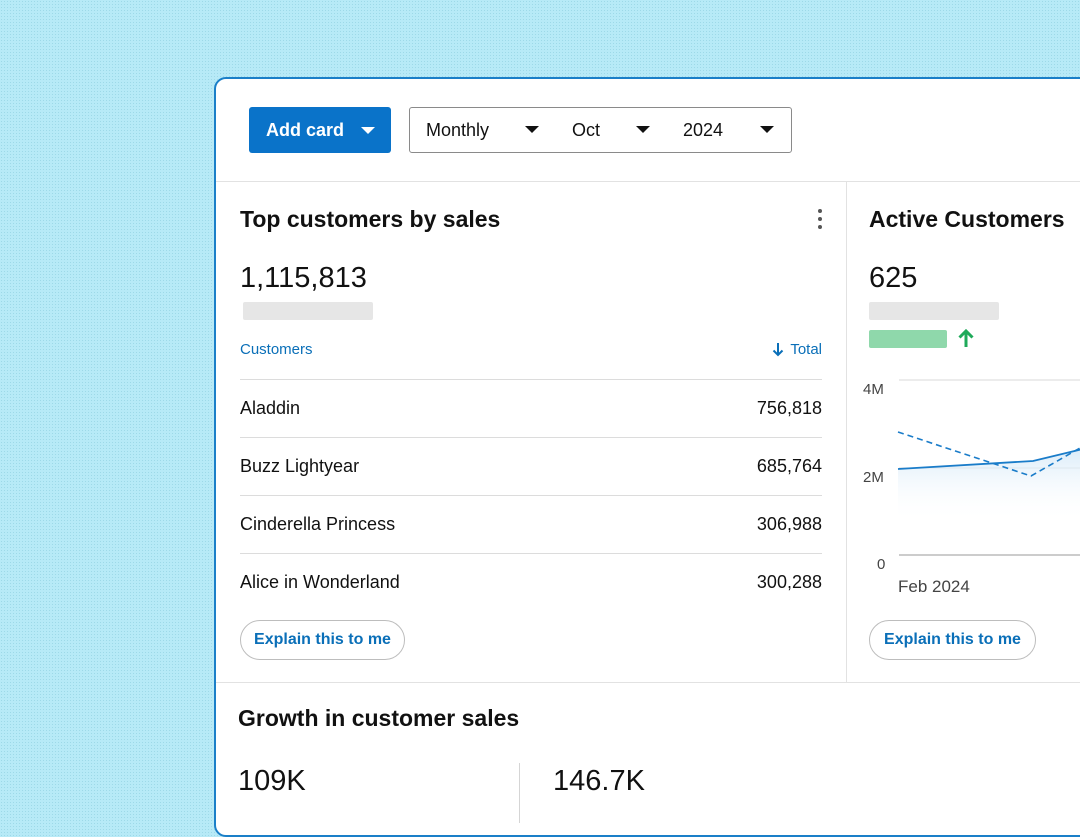 The width and height of the screenshot is (1080, 837). I want to click on month-value: Oct, so click(586, 129).